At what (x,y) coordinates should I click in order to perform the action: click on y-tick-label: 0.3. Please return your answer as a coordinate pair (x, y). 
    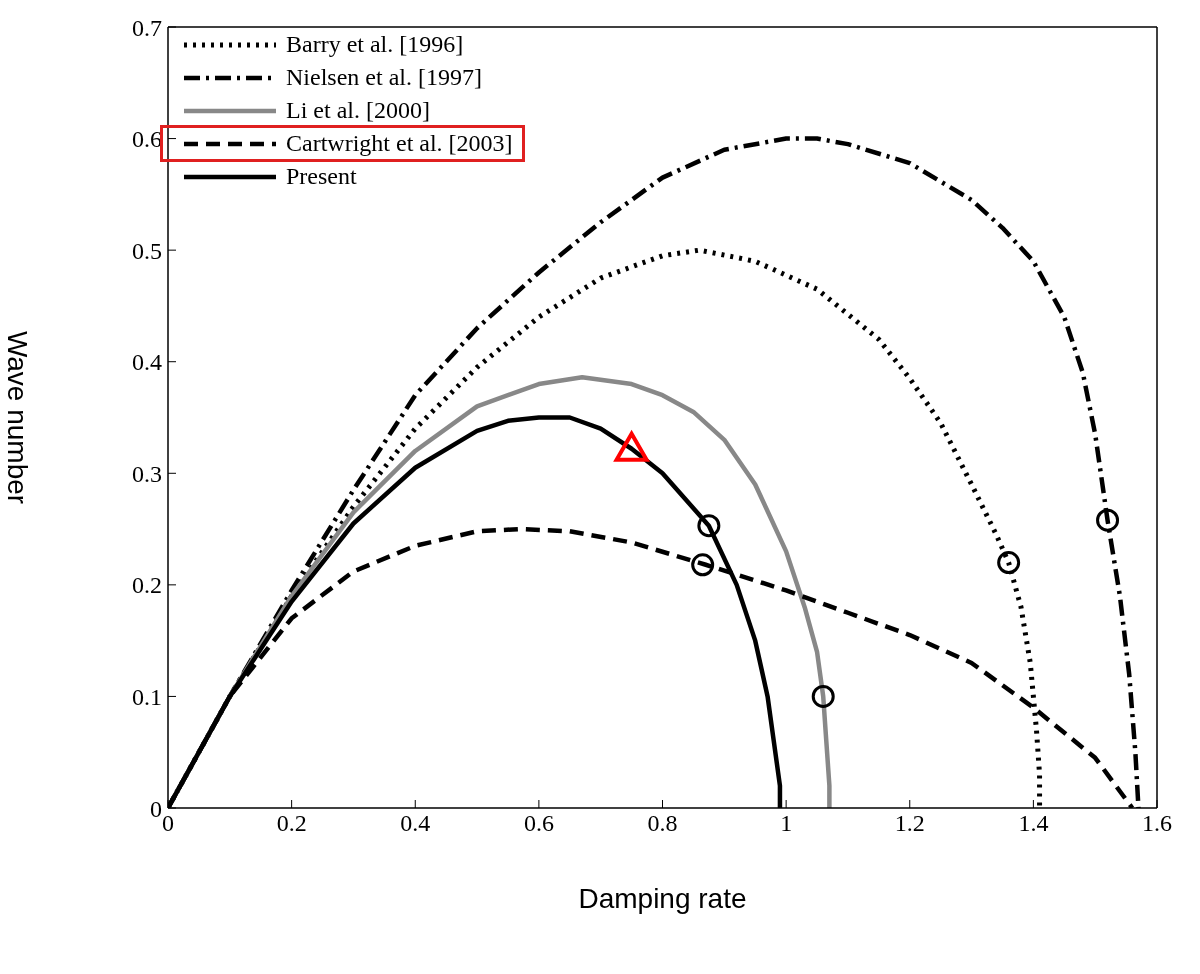
    Looking at the image, I should click on (147, 473).